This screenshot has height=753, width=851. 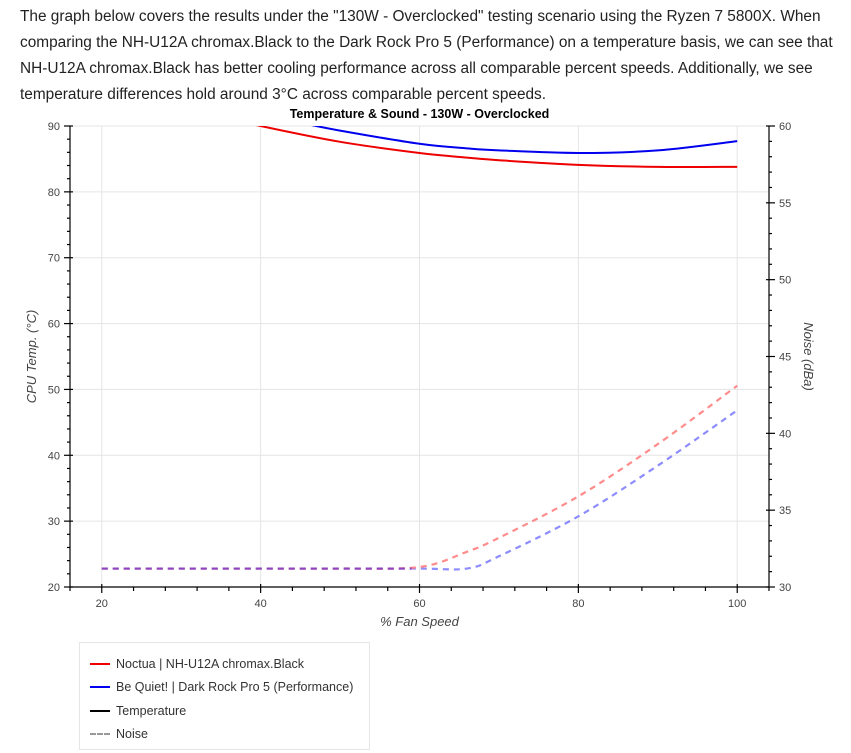 What do you see at coordinates (54, 259) in the screenshot?
I see `left-tick-label: 70` at bounding box center [54, 259].